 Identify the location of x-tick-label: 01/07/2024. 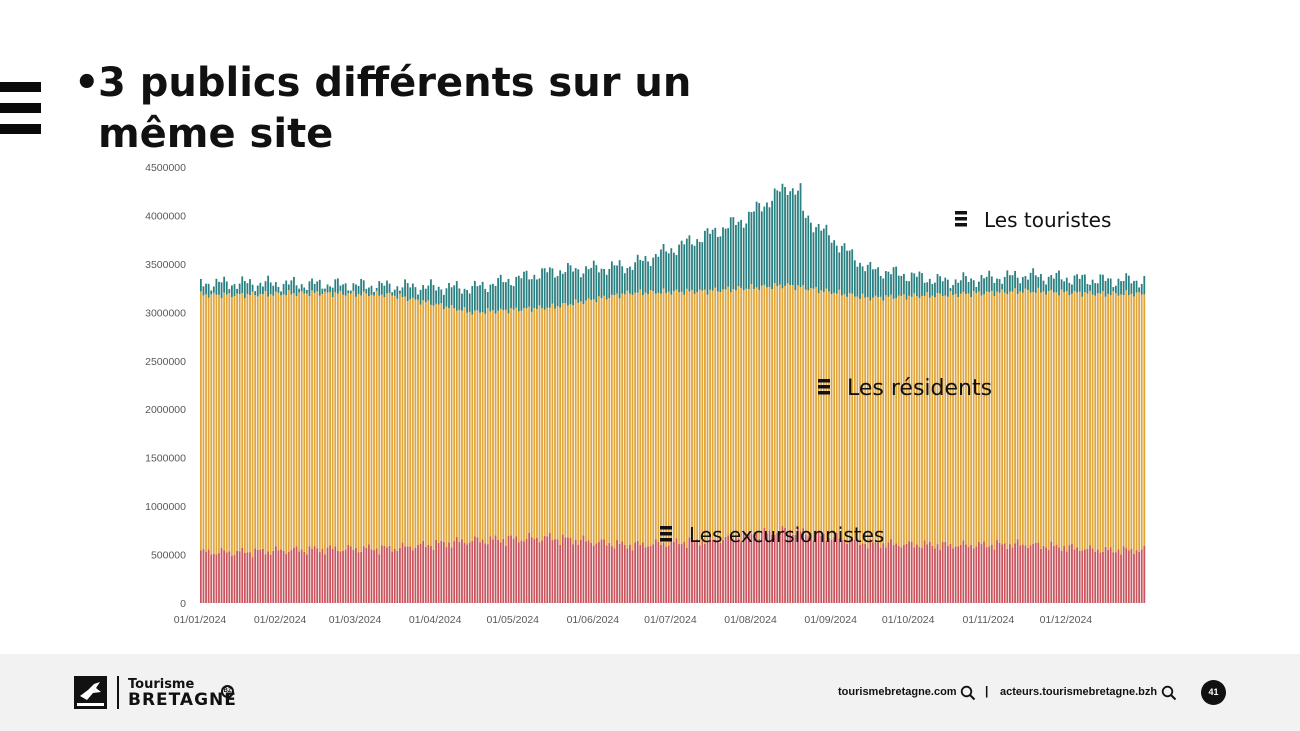
(670, 620).